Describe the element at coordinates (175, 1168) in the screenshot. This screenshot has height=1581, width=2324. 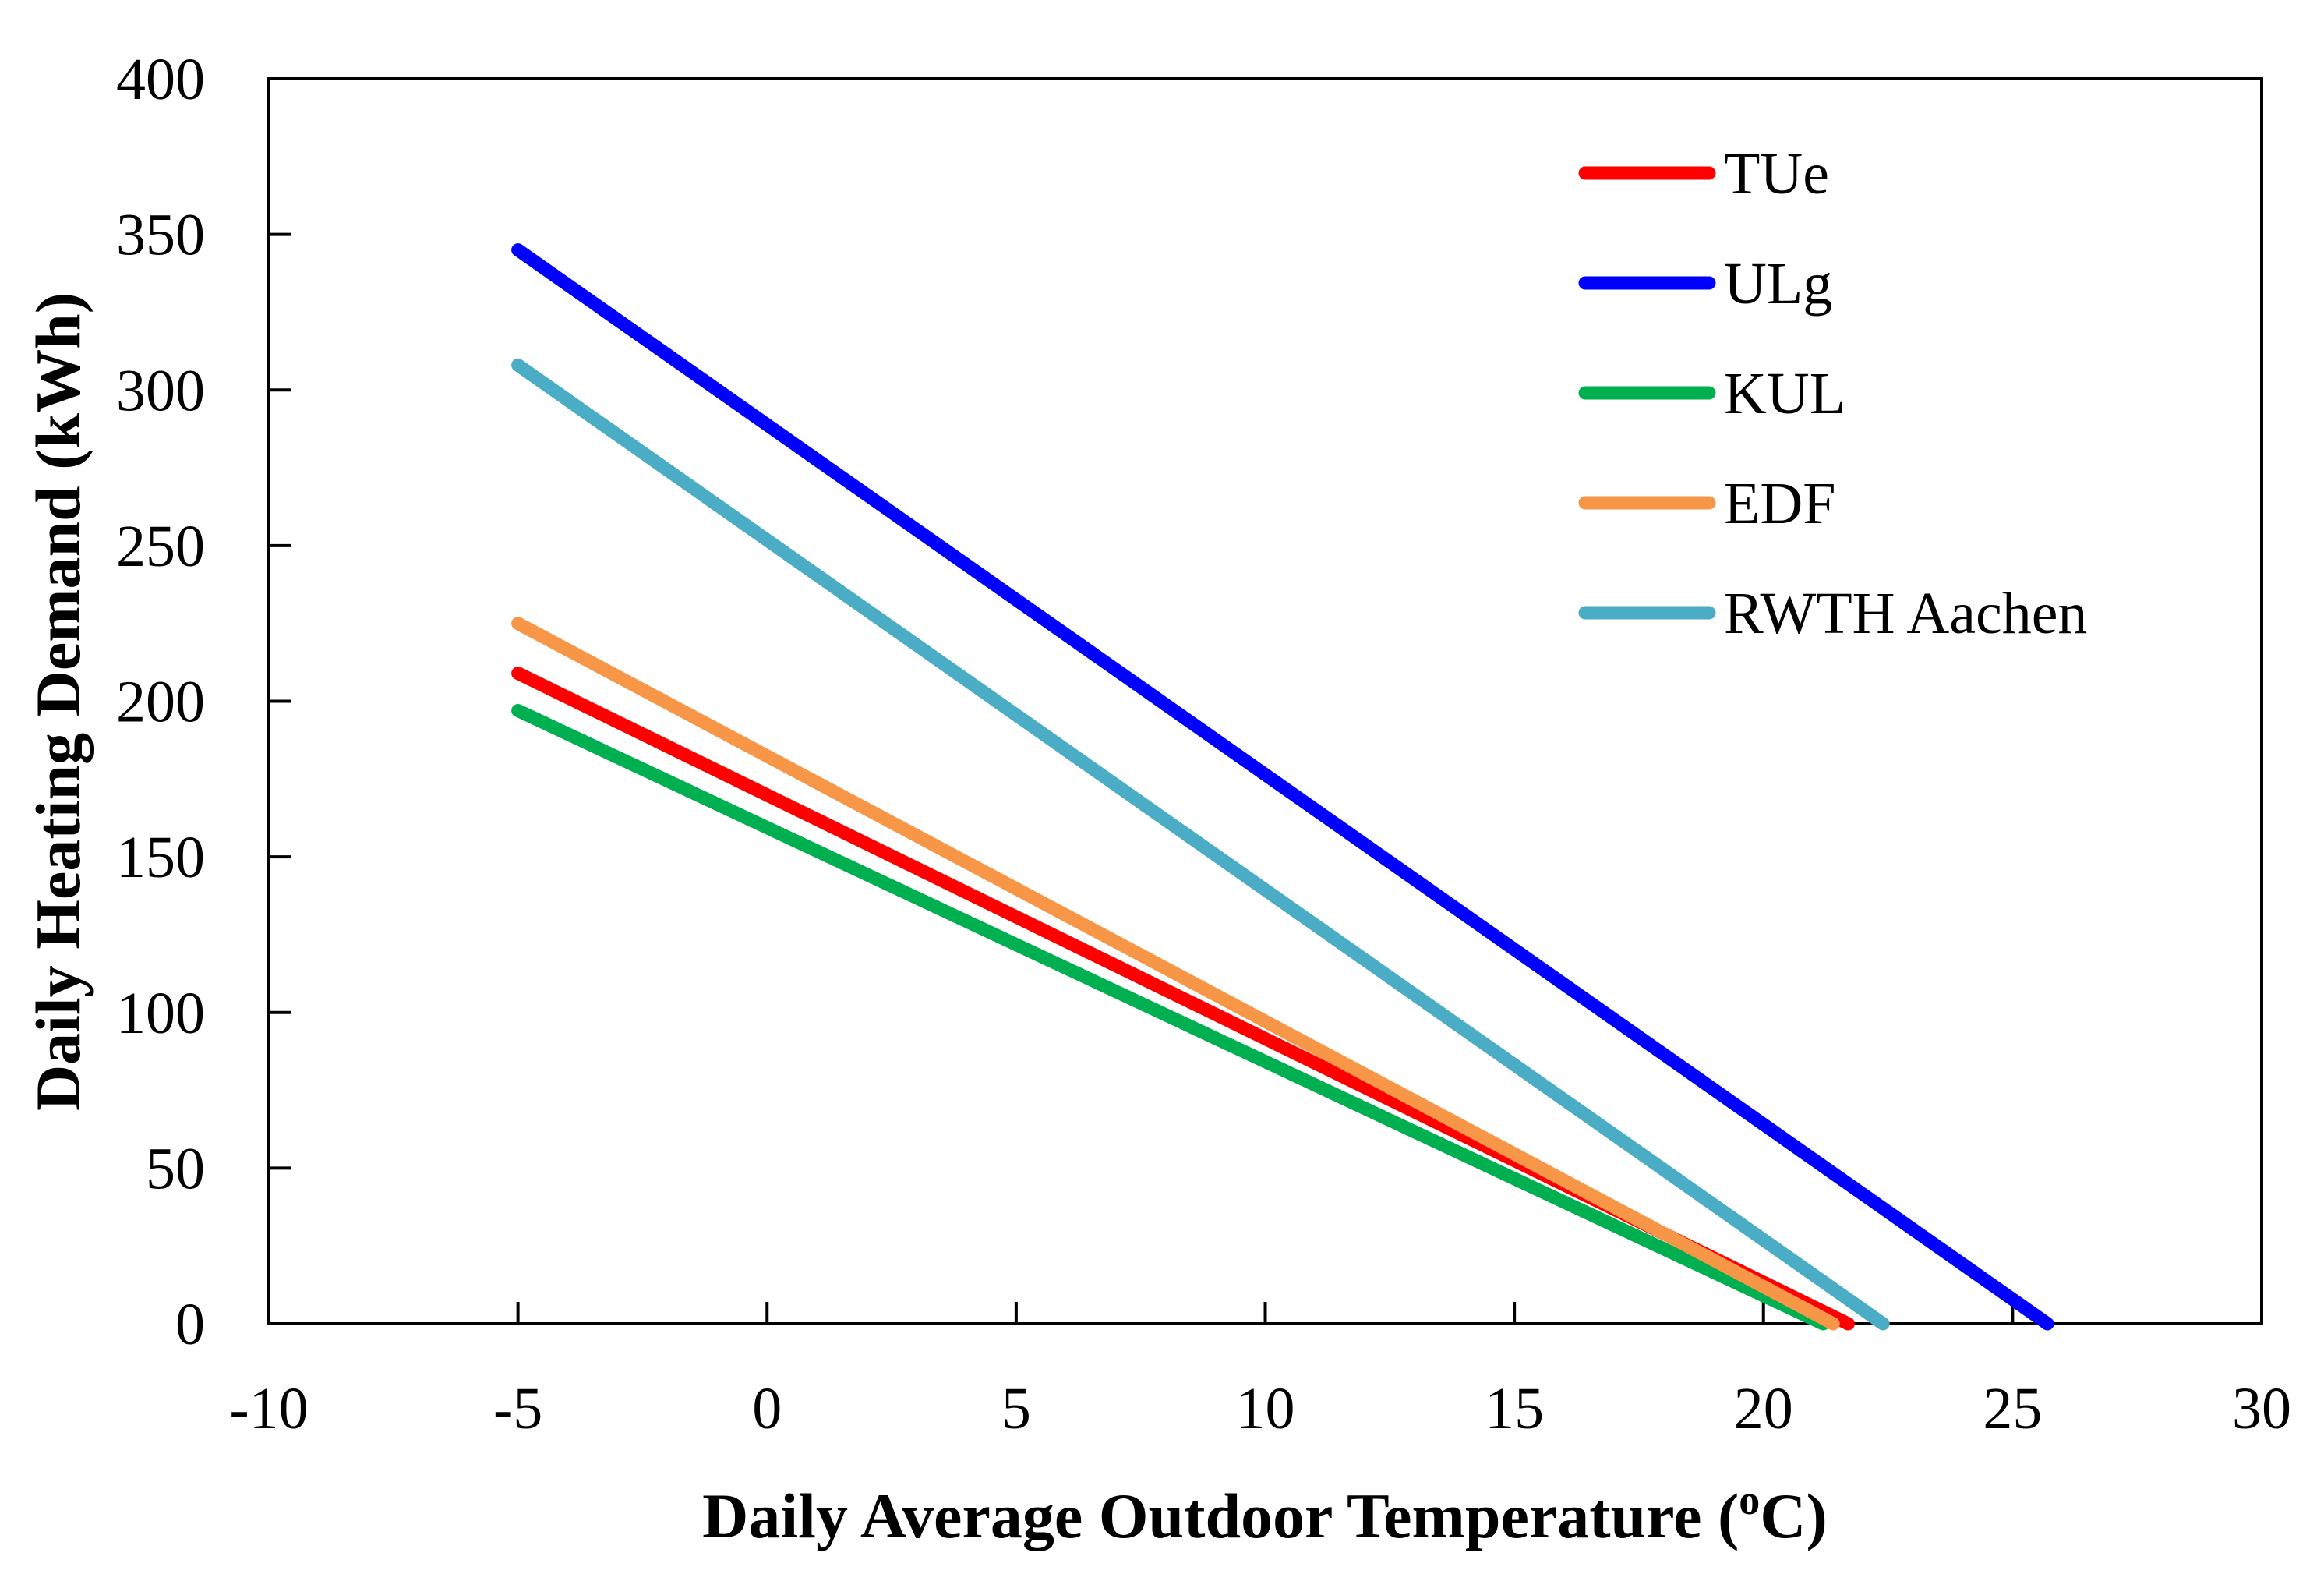
I see `y-tick-label: 50` at that location.